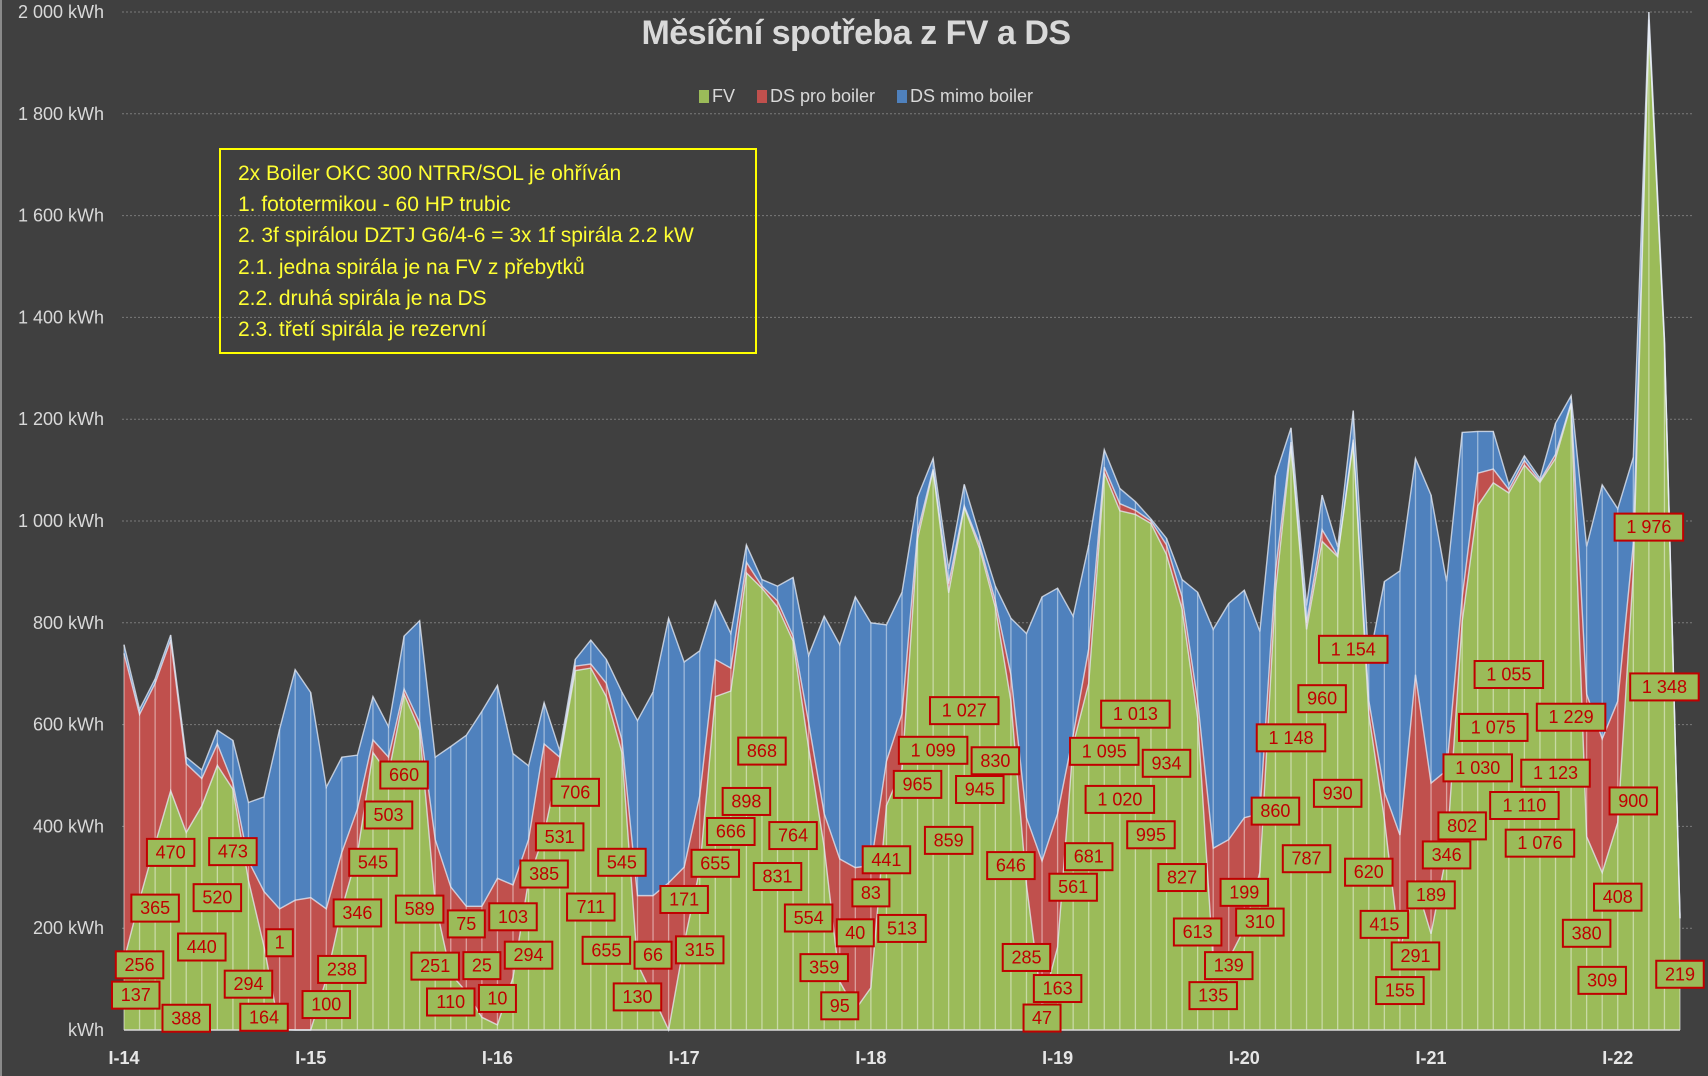 Image resolution: width=1708 pixels, height=1076 pixels. I want to click on data-label: 10, so click(497, 998).